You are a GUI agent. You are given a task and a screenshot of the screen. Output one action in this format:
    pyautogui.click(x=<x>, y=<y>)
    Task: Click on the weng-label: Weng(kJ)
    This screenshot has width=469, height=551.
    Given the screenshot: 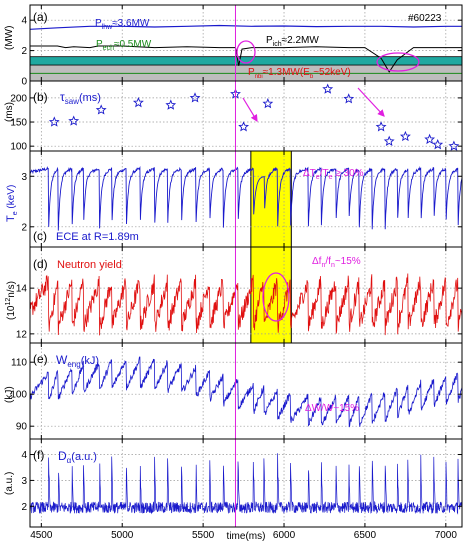 What is the action you would take?
    pyautogui.click(x=77, y=361)
    